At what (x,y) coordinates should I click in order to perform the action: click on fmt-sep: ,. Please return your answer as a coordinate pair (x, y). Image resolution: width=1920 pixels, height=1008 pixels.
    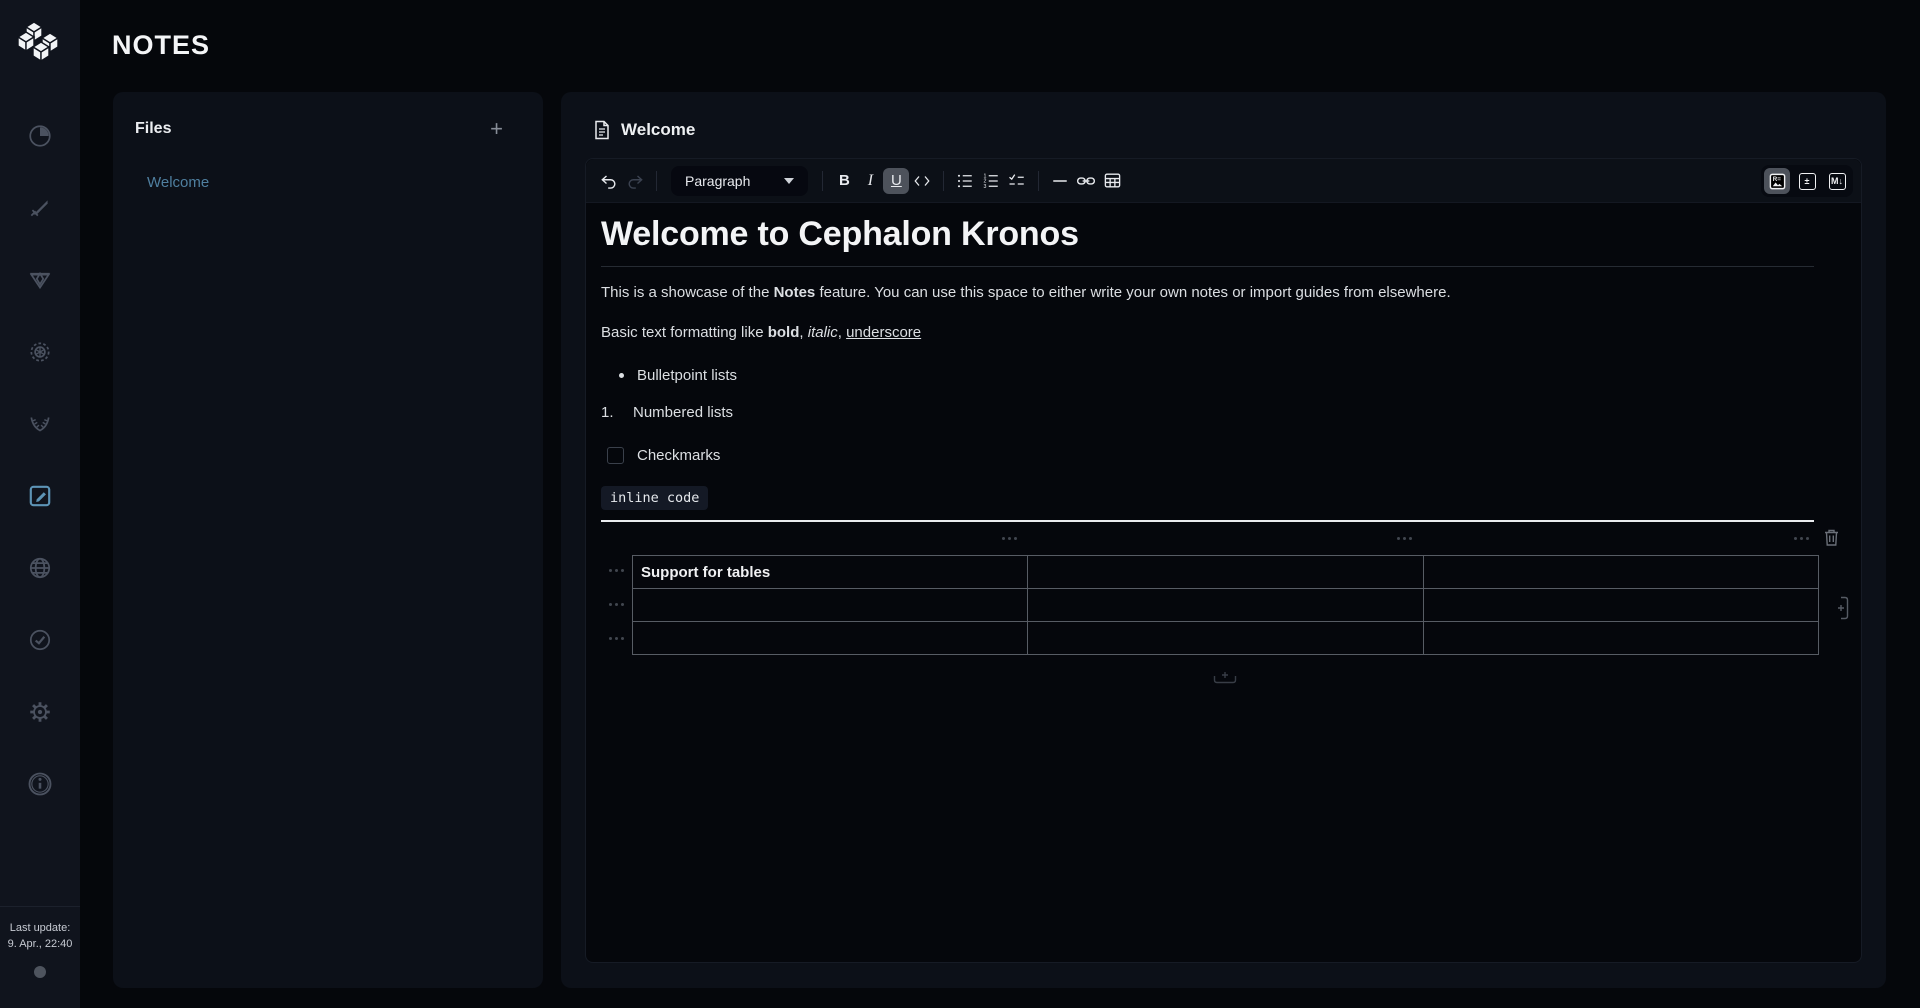
    Looking at the image, I should click on (803, 332).